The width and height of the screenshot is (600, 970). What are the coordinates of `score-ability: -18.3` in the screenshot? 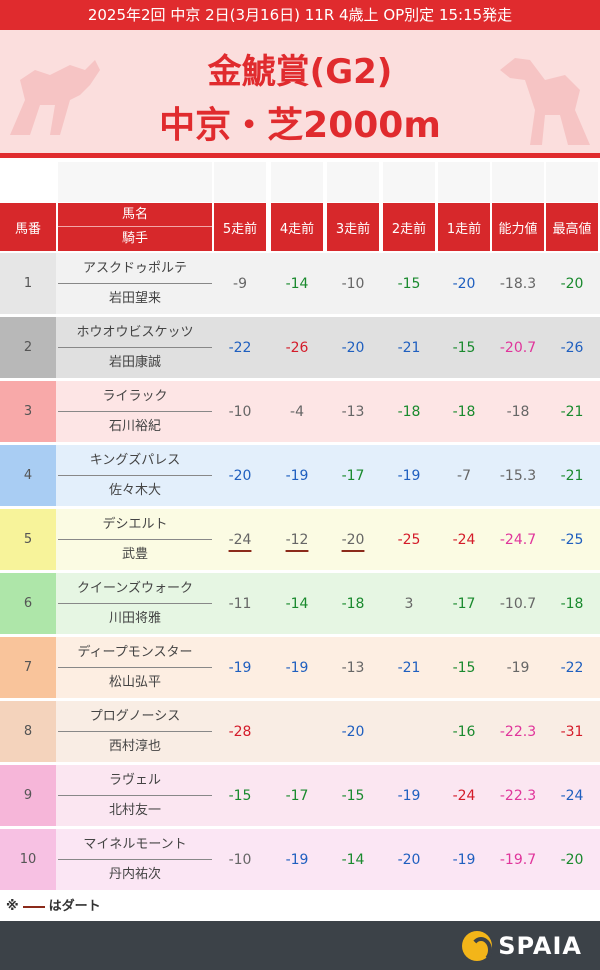 It's located at (518, 283).